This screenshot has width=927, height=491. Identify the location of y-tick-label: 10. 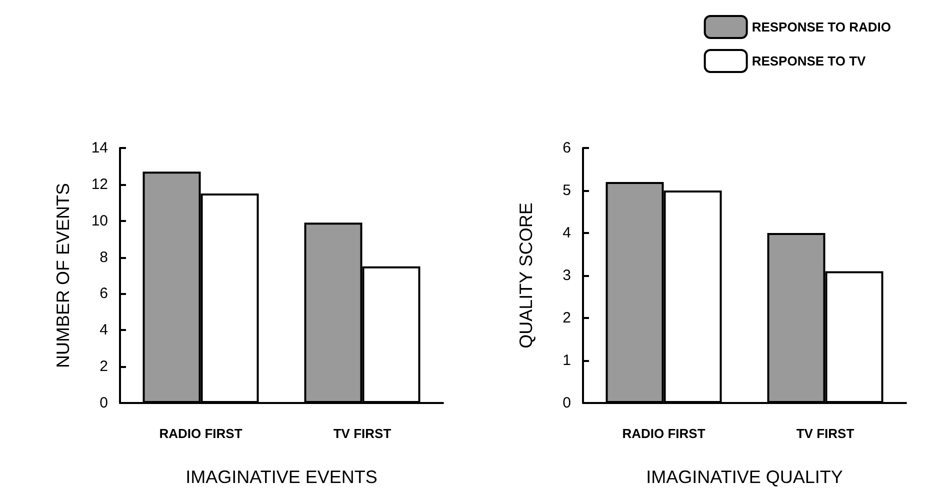
(99, 221).